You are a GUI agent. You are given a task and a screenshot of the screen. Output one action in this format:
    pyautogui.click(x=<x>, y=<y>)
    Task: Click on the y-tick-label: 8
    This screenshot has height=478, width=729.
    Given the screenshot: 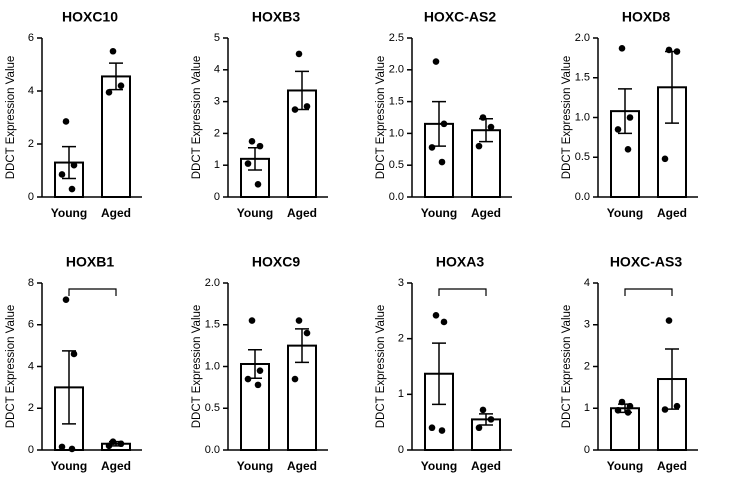 What is the action you would take?
    pyautogui.click(x=31, y=283)
    